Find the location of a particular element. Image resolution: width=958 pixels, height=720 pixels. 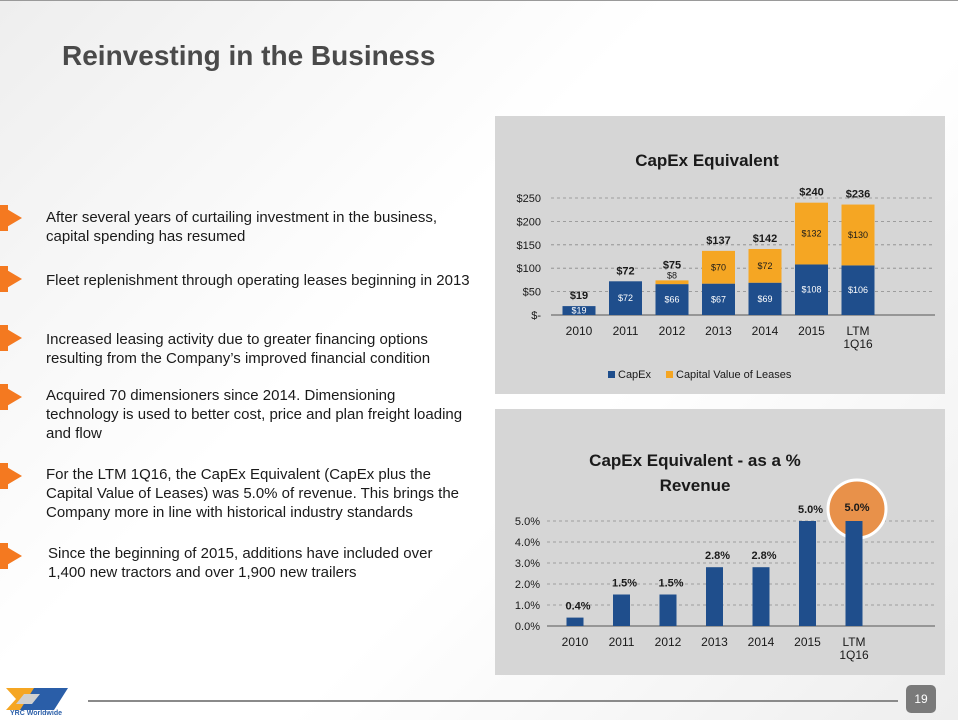

capex-data-label: $19 is located at coordinates (578, 311).